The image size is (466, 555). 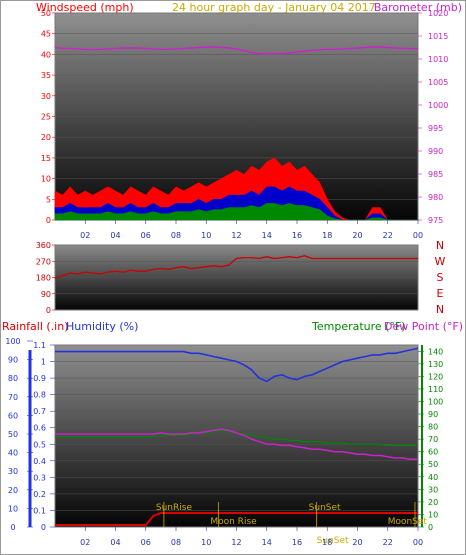 I want to click on temperature-ytick-label: 60, so click(x=433, y=452).